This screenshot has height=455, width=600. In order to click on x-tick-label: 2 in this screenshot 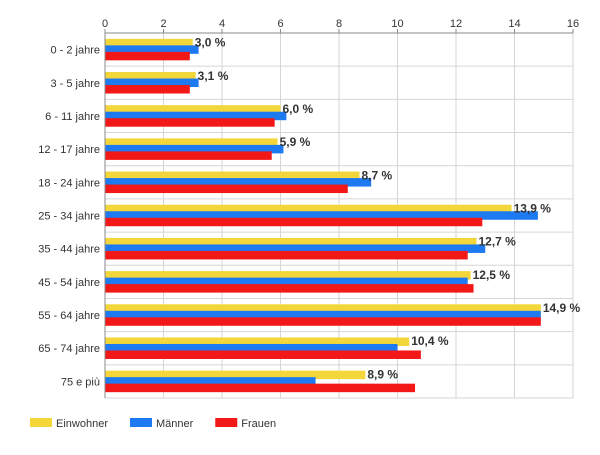, I will do `click(163, 24)`.